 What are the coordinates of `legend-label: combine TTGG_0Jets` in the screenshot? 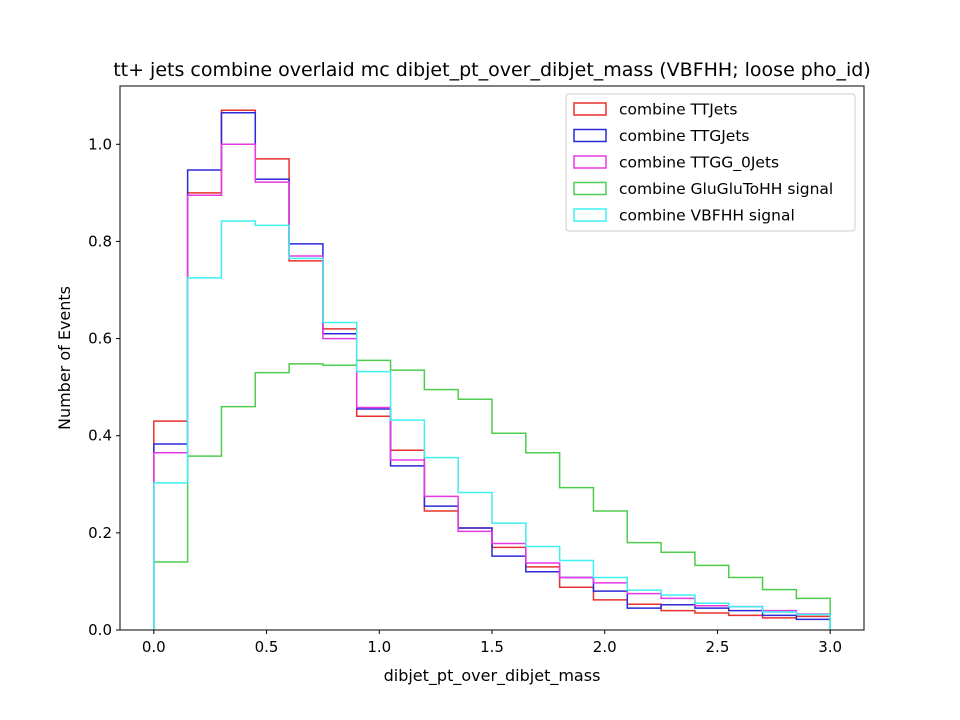 It's located at (699, 163).